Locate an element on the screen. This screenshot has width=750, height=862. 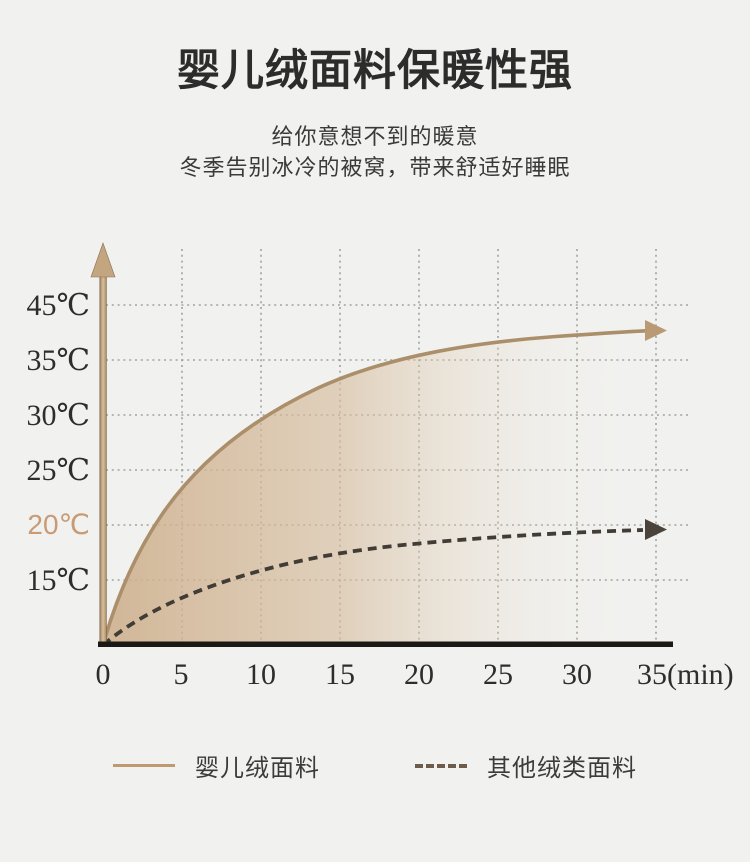
legend-label-other-fabric: 其他绒类面料 is located at coordinates (562, 768).